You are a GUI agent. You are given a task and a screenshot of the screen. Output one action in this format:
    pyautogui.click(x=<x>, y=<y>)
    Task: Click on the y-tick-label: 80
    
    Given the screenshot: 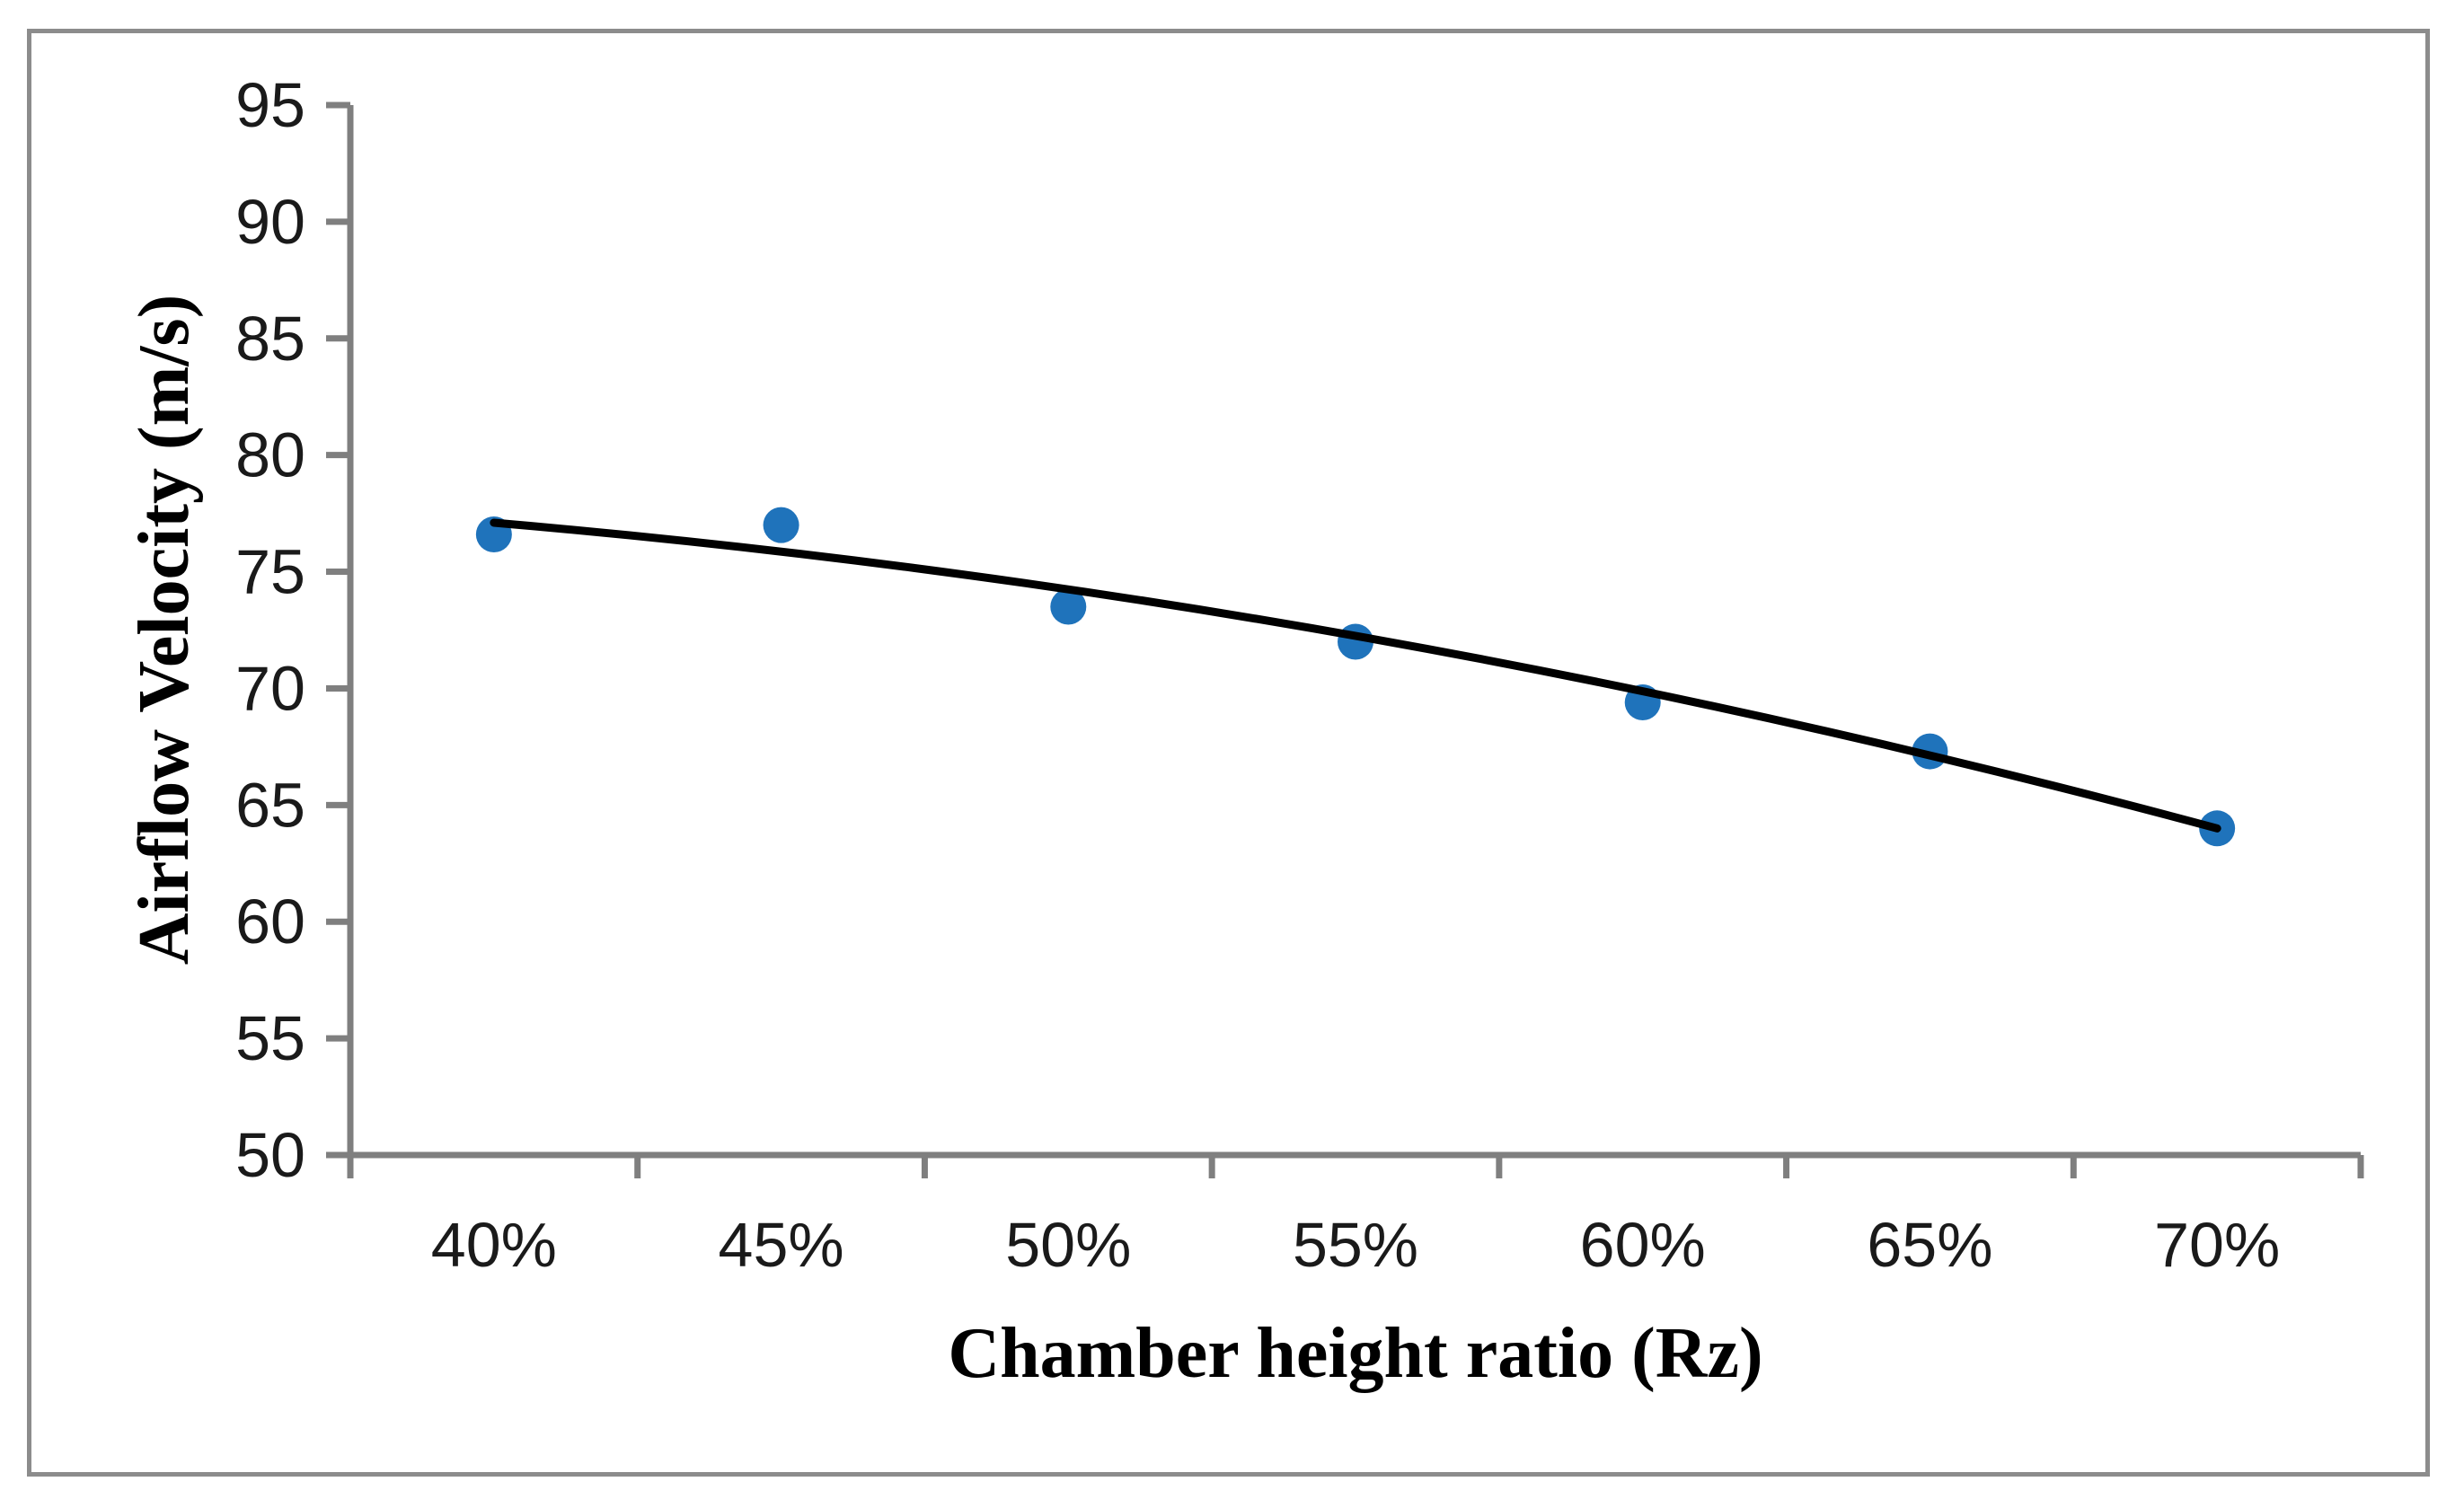 What is the action you would take?
    pyautogui.click(x=270, y=455)
    